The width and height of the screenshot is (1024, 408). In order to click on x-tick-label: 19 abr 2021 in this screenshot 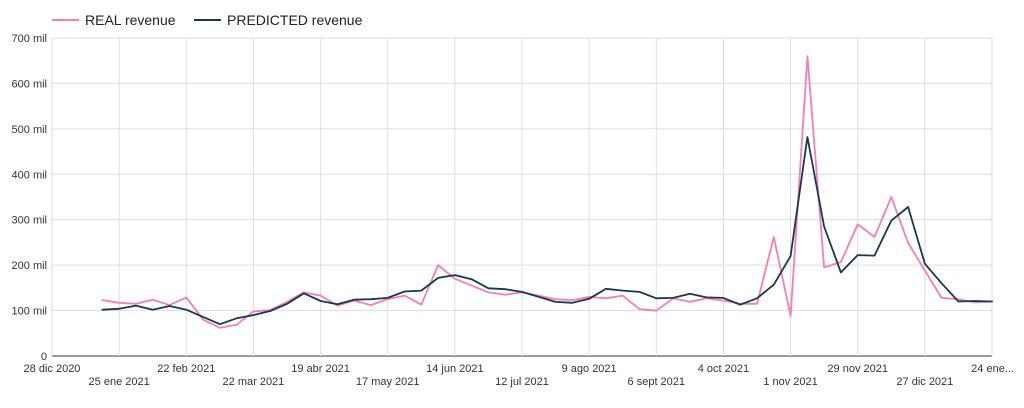, I will do `click(320, 369)`.